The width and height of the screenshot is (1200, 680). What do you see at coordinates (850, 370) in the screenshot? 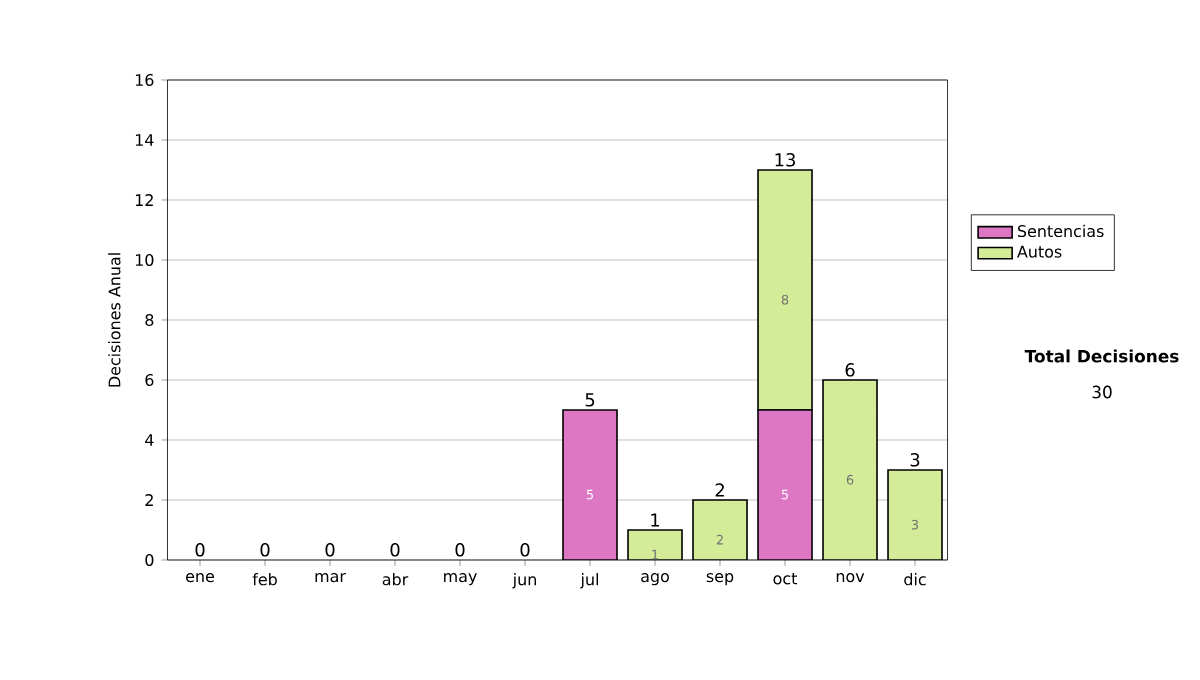
I see `total-label: 6` at bounding box center [850, 370].